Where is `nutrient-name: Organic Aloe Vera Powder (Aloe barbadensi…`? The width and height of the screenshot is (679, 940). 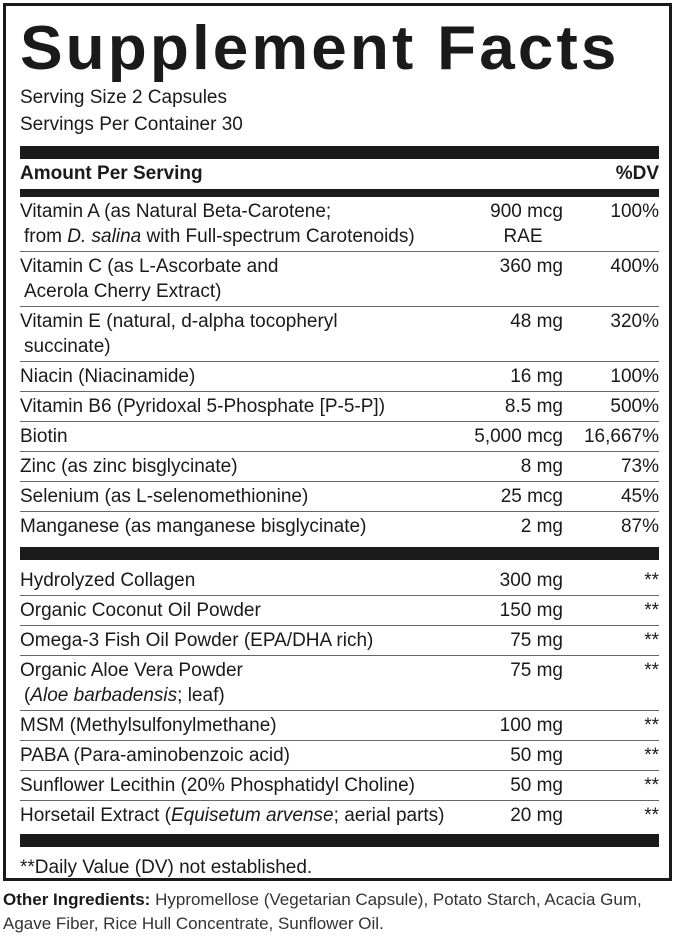 nutrient-name: Organic Aloe Vera Powder (Aloe barbadensi… is located at coordinates (236, 683).